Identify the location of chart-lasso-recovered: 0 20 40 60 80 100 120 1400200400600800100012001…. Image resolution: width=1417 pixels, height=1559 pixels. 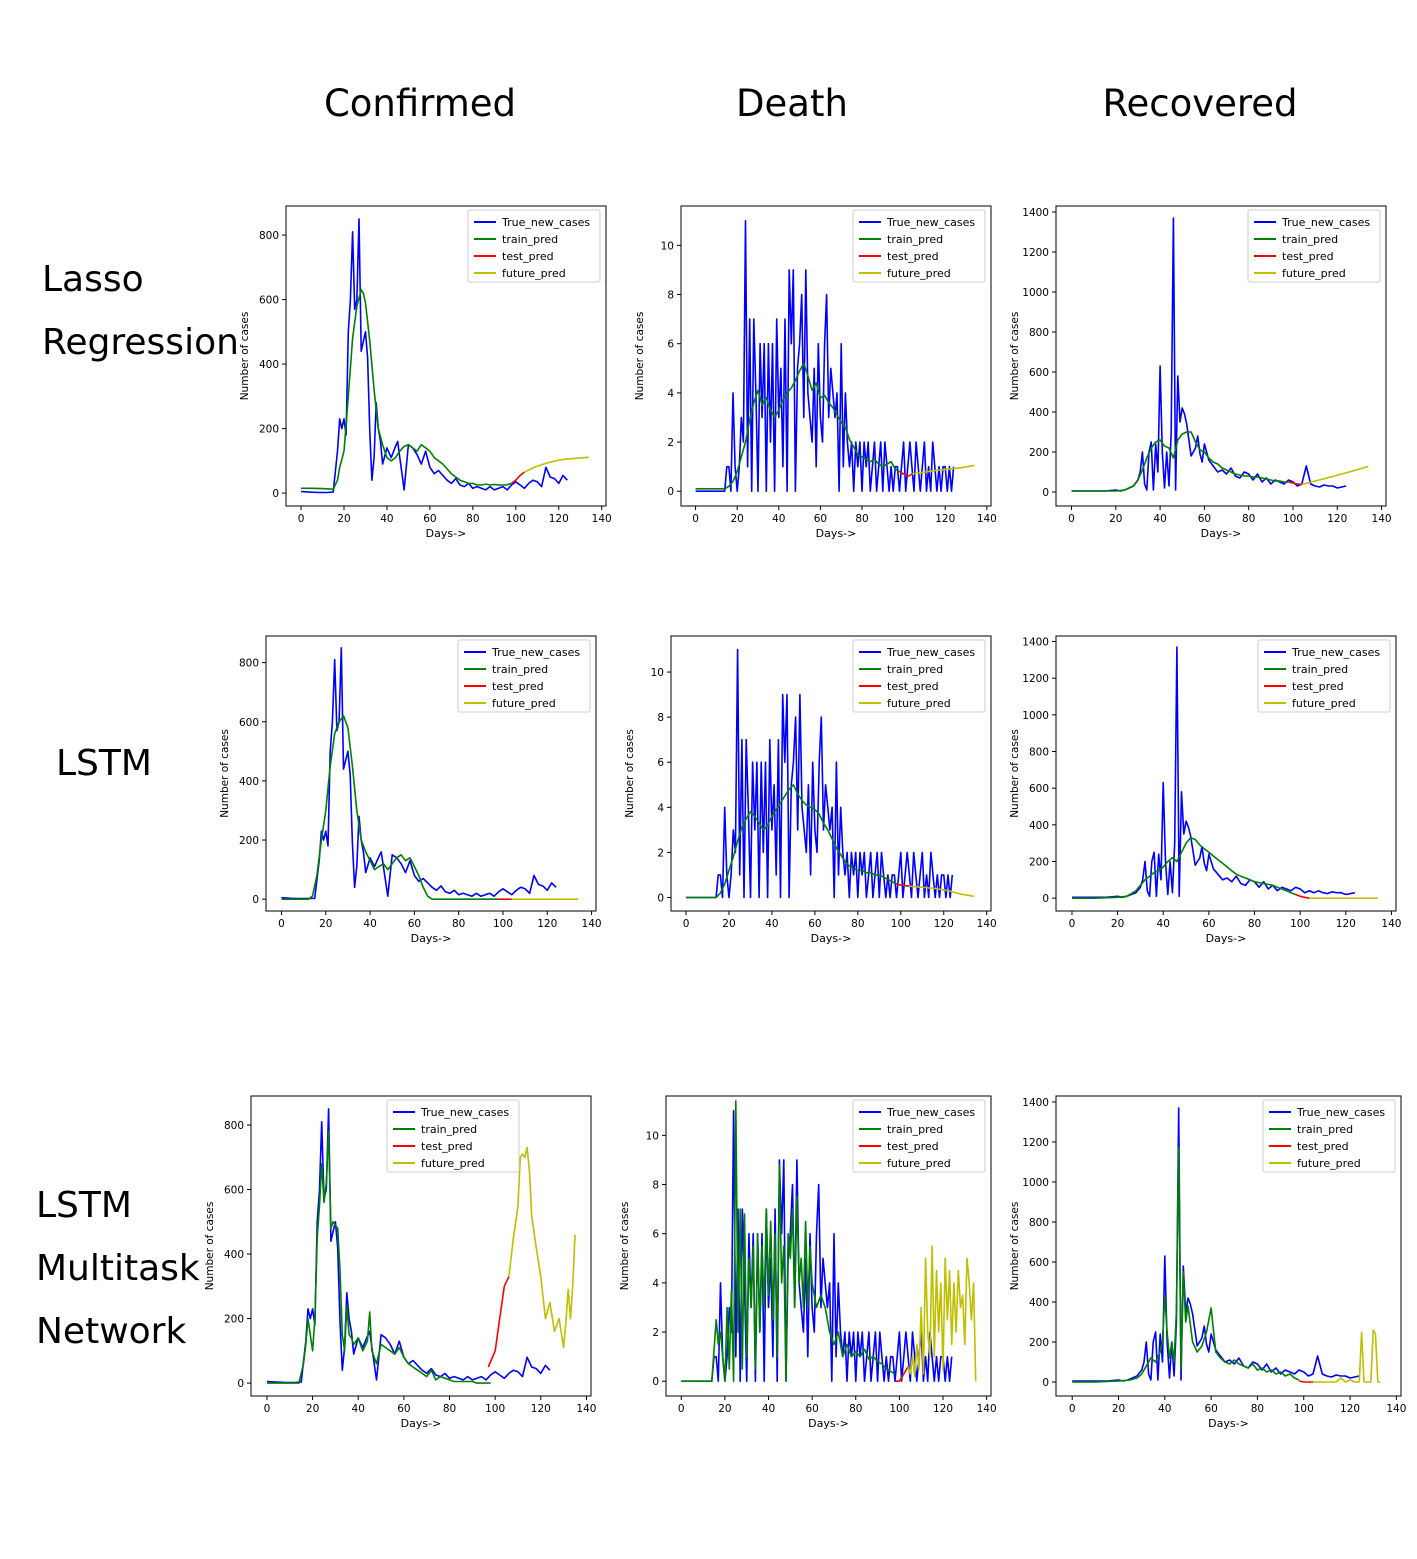
(1200, 372).